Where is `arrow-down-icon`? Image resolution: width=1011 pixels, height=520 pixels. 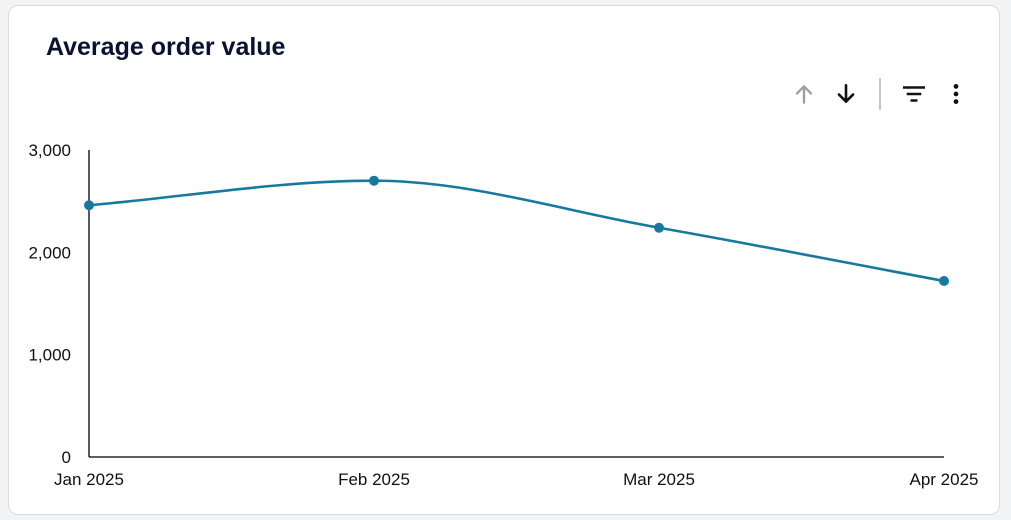 arrow-down-icon is located at coordinates (846, 93).